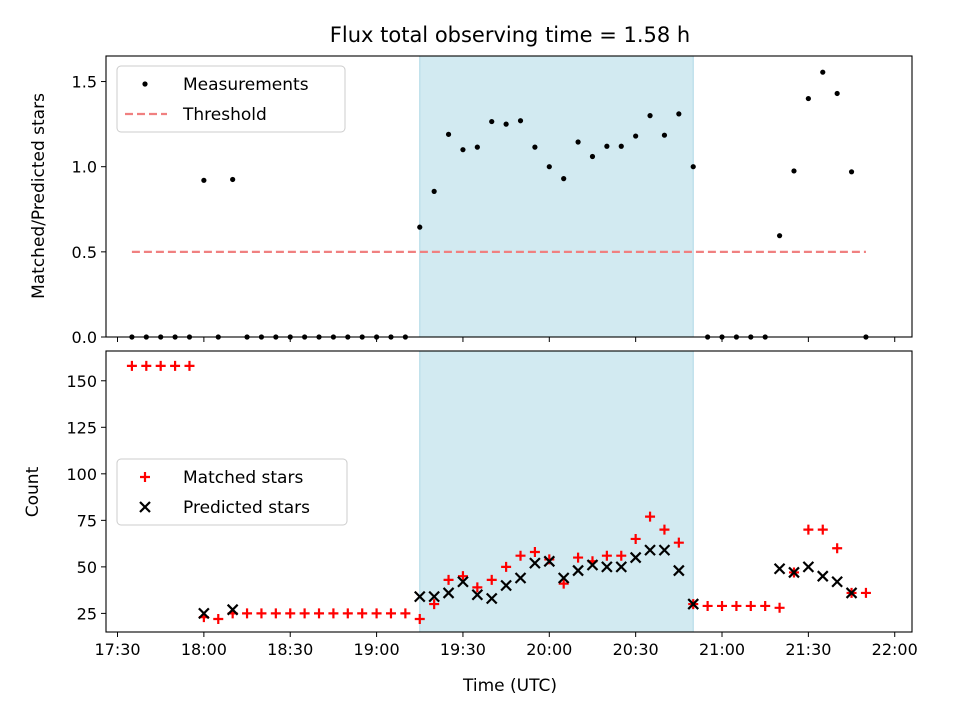 Image resolution: width=960 pixels, height=720 pixels. I want to click on x-tick-label: 22:00, so click(895, 649).